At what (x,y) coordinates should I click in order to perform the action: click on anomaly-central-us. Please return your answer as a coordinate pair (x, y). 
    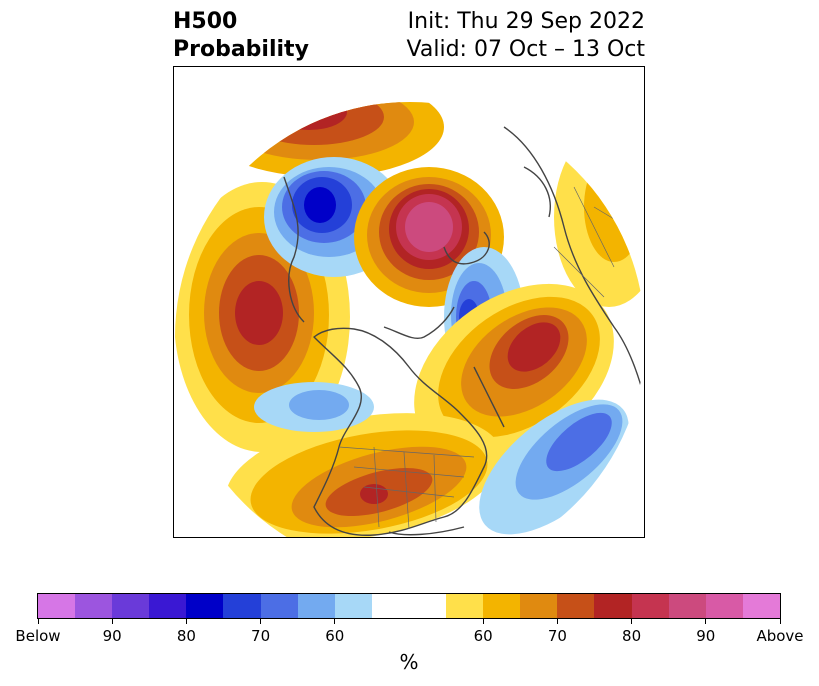
    Looking at the image, I should click on (364, 475).